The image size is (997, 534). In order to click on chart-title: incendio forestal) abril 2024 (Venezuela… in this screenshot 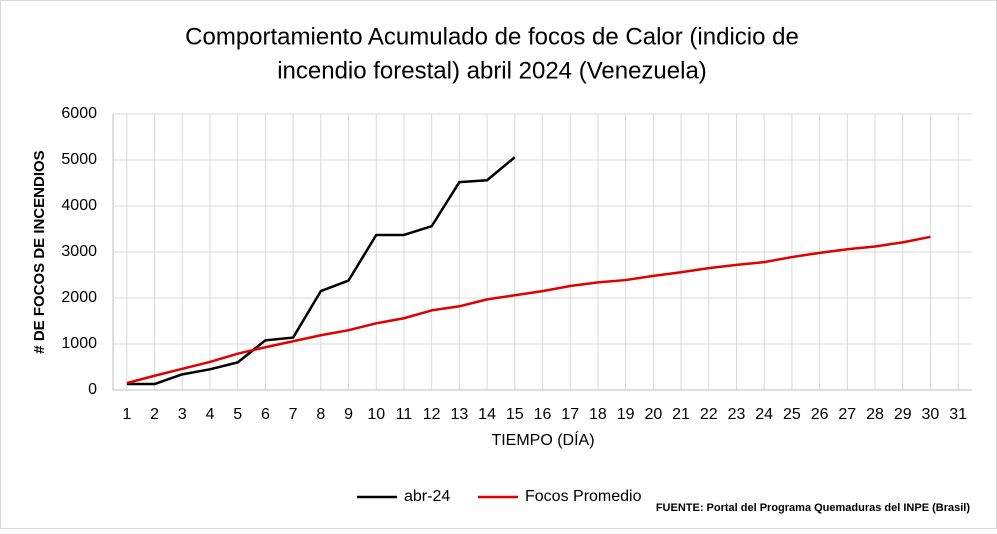, I will do `click(492, 70)`.